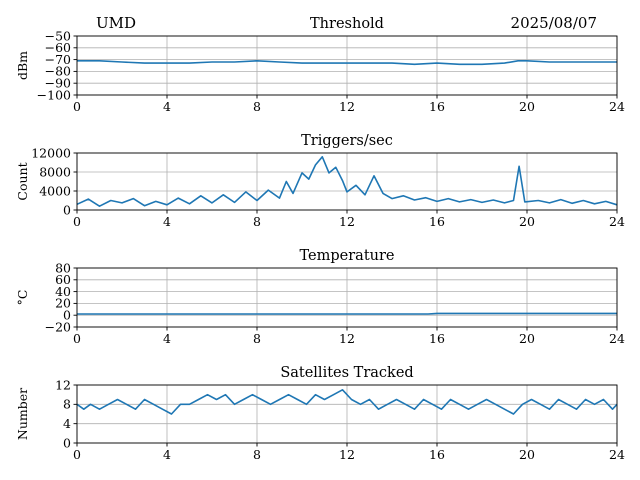 The height and width of the screenshot is (480, 640). What do you see at coordinates (257, 221) in the screenshot?
I see `triggers-x-tick-label: 8` at bounding box center [257, 221].